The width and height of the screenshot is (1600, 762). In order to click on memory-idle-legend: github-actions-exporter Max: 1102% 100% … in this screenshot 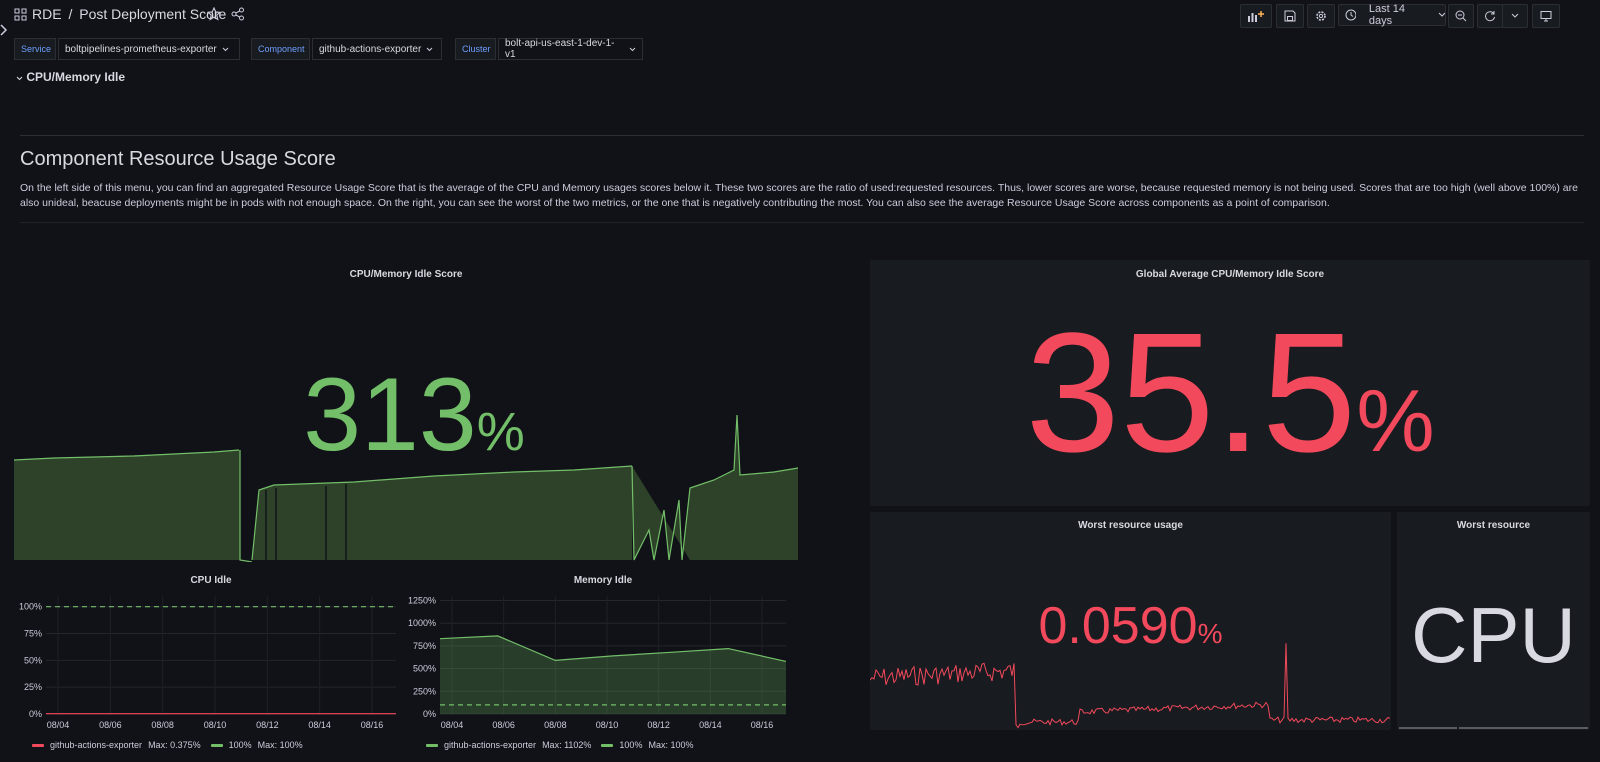, I will do `click(559, 745)`.